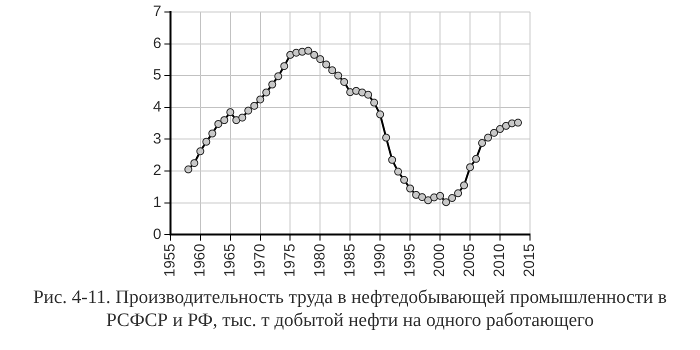 This screenshot has width=700, height=350. Describe the element at coordinates (319, 261) in the screenshot. I see `x-tick-label: 1980` at that location.